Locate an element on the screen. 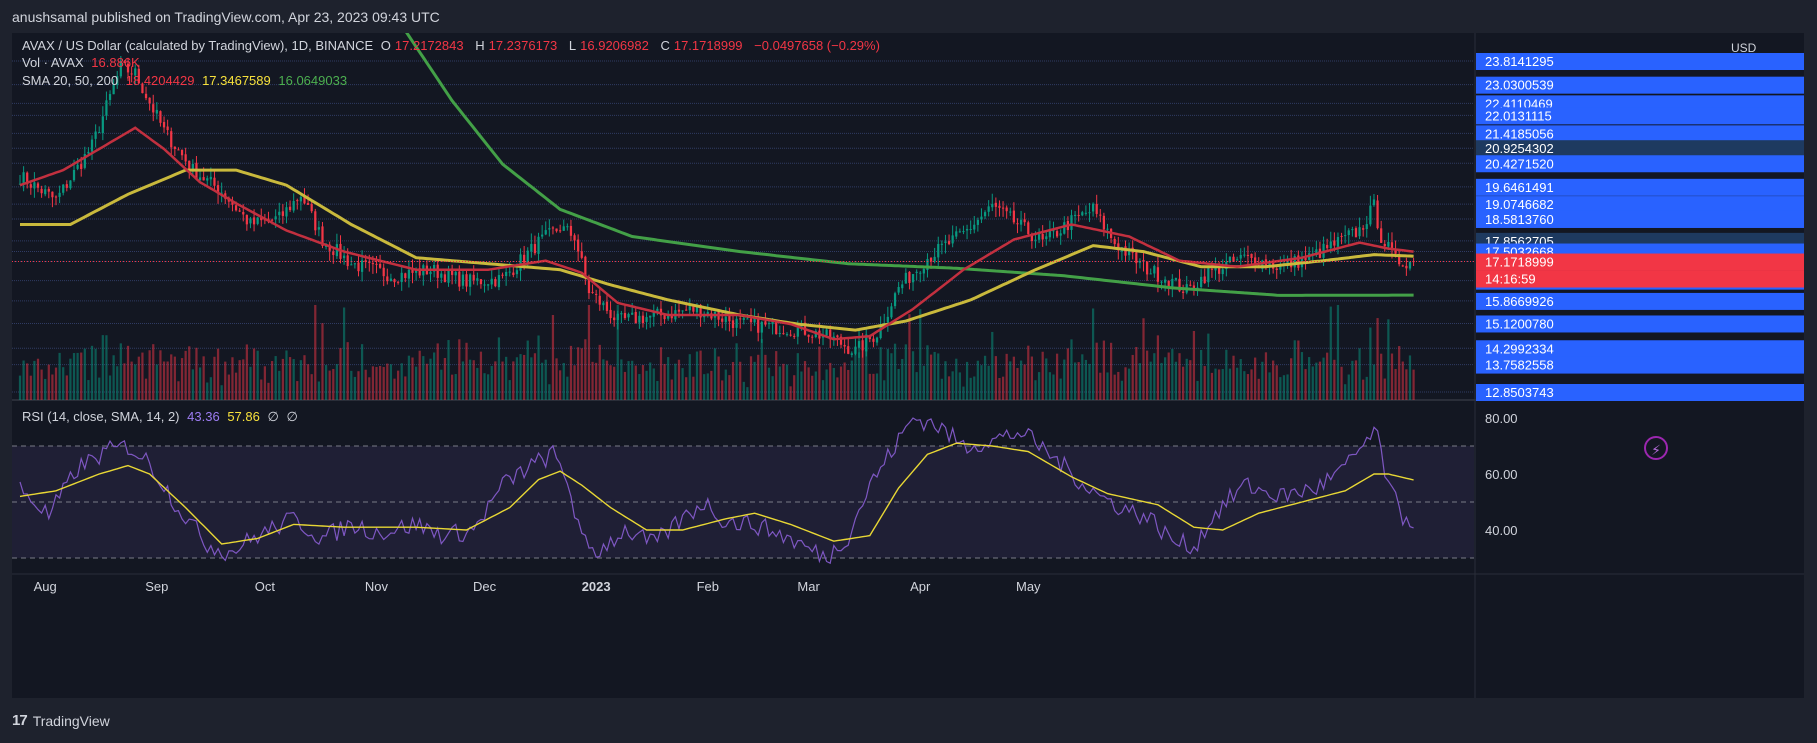 The height and width of the screenshot is (743, 1817). tradingview-logo-icon: 17 is located at coordinates (20, 720).